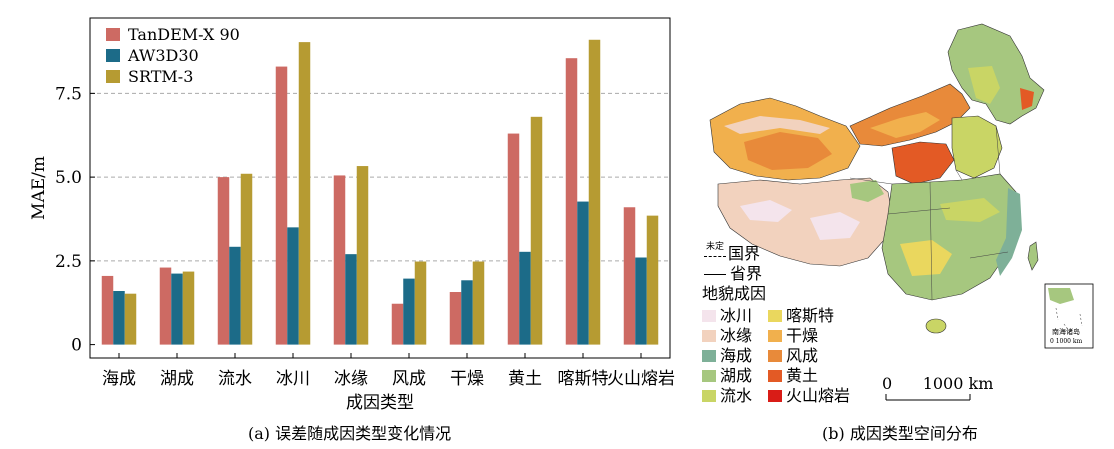  Describe the element at coordinates (1066, 332) in the screenshot. I see `map-inset-label: 南海诸岛` at that location.